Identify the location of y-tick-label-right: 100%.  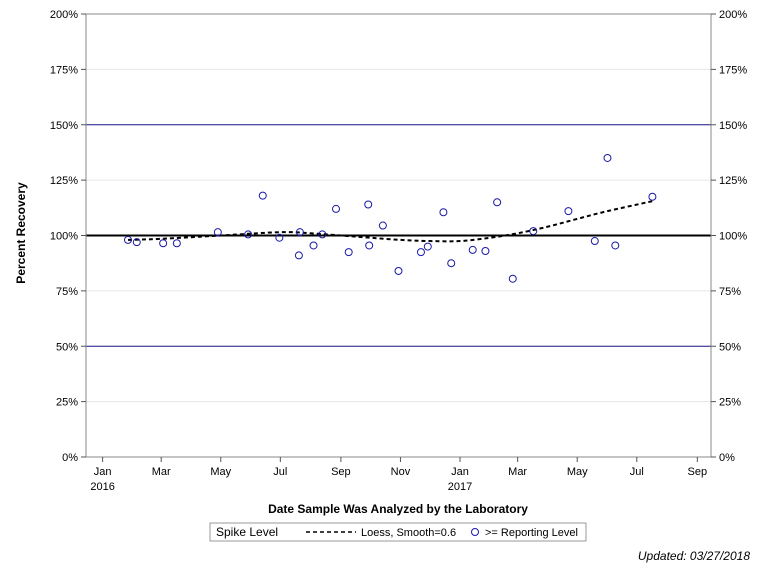
(733, 237).